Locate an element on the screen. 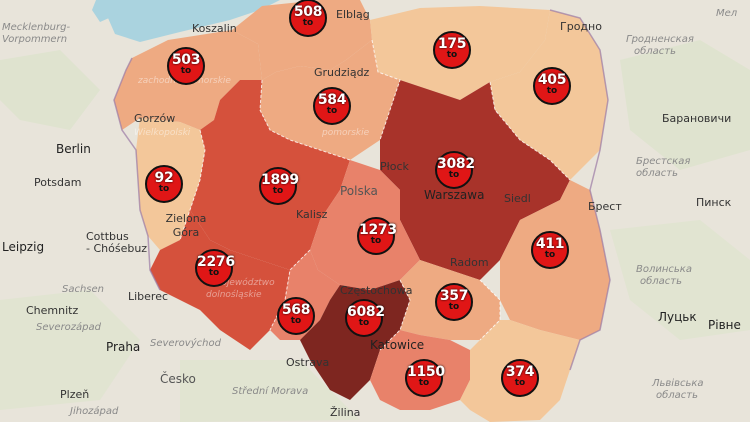  marker-mazowieckie: 3082 to is located at coordinates (455, 170).